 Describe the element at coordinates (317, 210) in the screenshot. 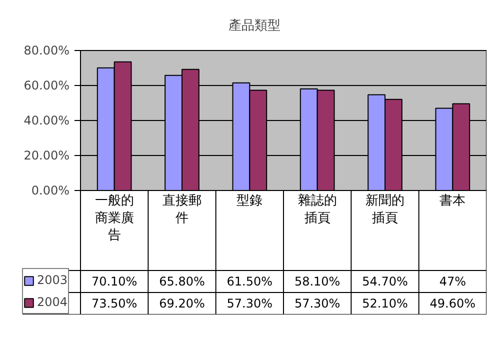

I see `x-tick-label: 雜誌的插頁` at that location.